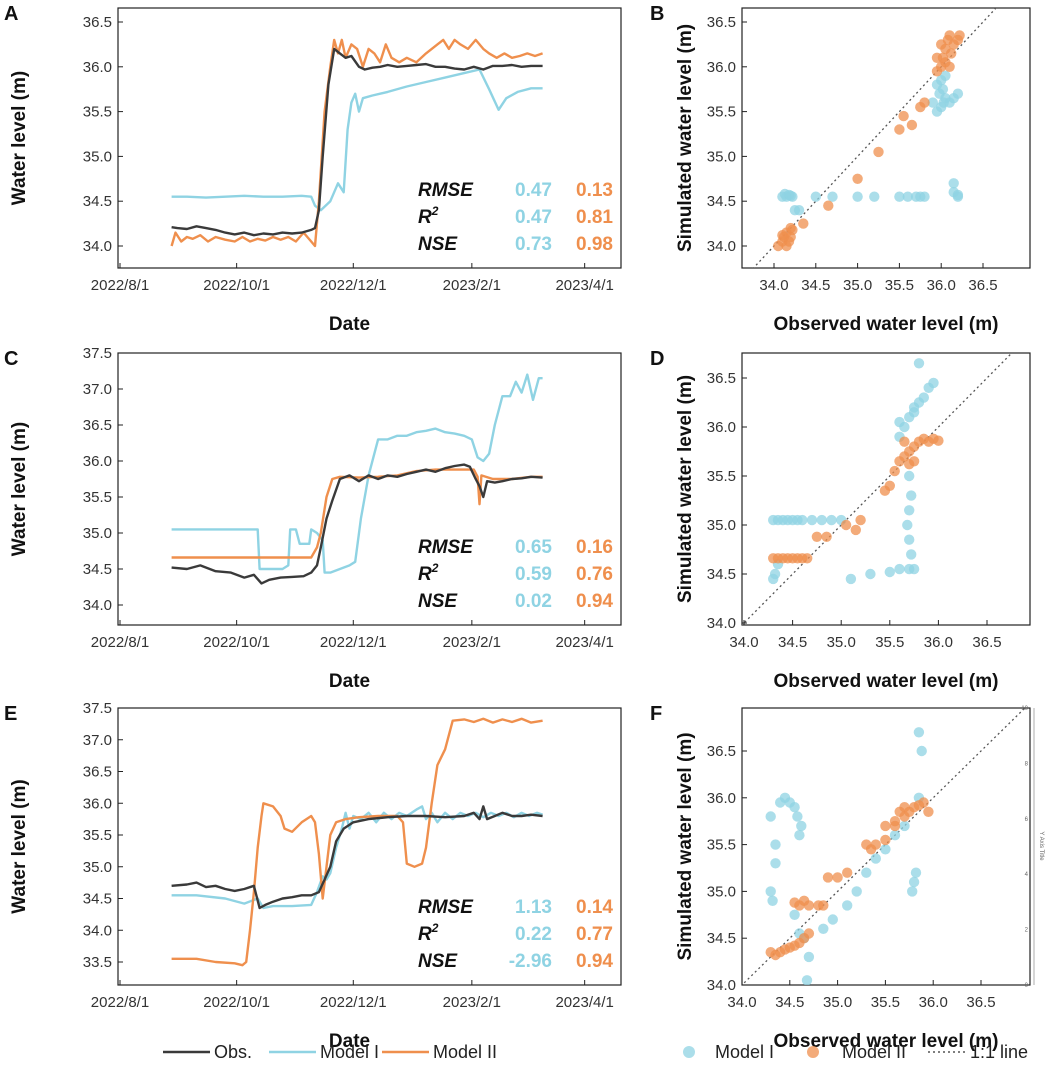  Describe the element at coordinates (594, 934) in the screenshot. I see `stat-value-model2: 0.77` at that location.